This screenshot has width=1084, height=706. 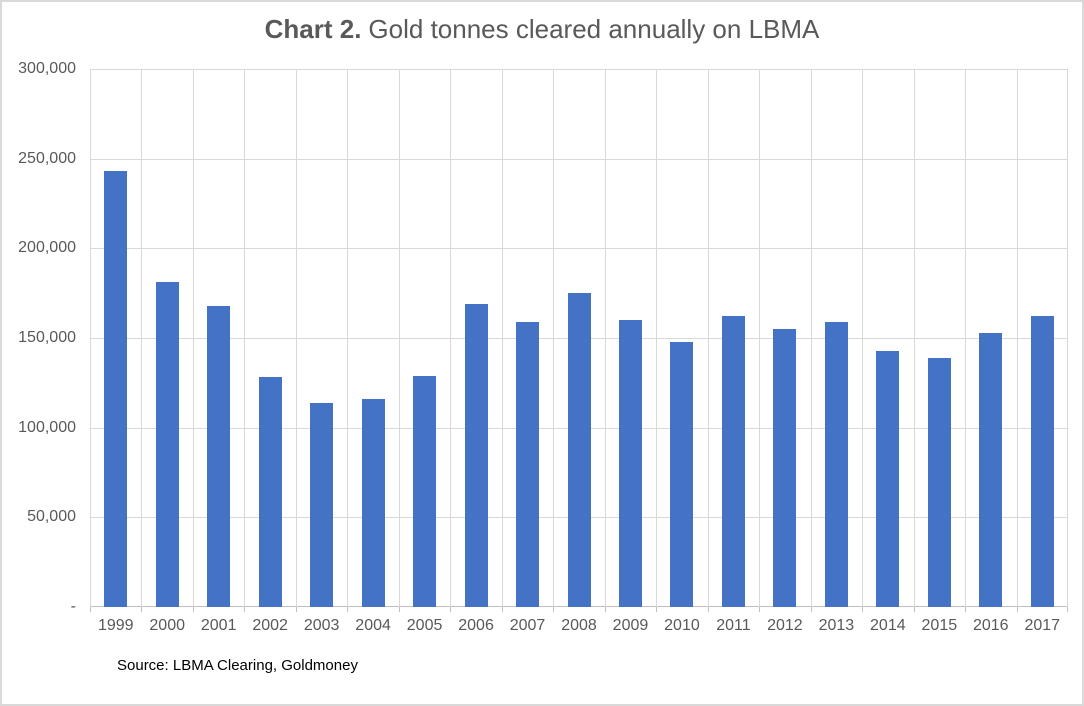 I want to click on x-axis-label: 2008, so click(x=579, y=625).